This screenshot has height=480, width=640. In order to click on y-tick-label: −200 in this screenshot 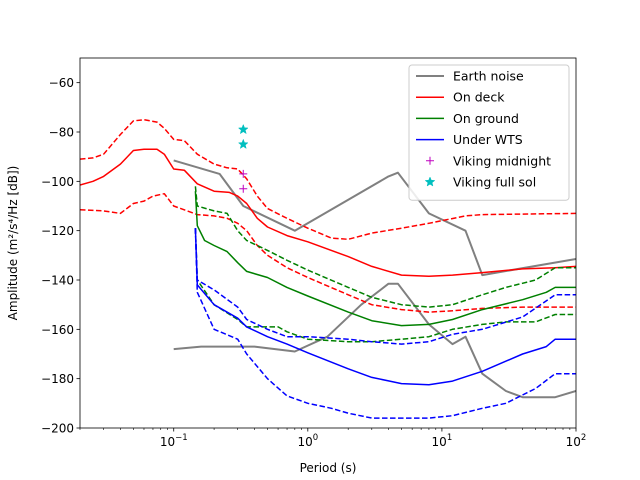, I will do `click(57, 429)`.